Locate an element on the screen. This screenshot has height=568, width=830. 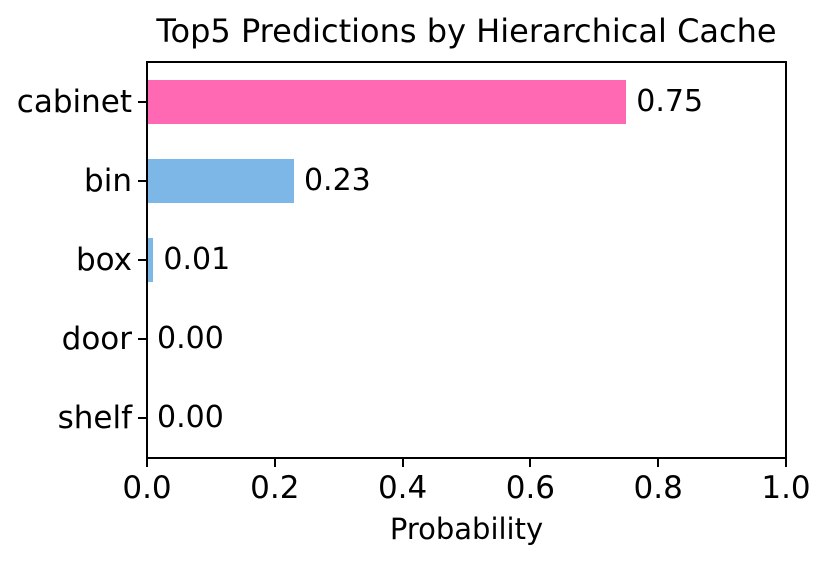
bar-cabinet is located at coordinates (387, 101).